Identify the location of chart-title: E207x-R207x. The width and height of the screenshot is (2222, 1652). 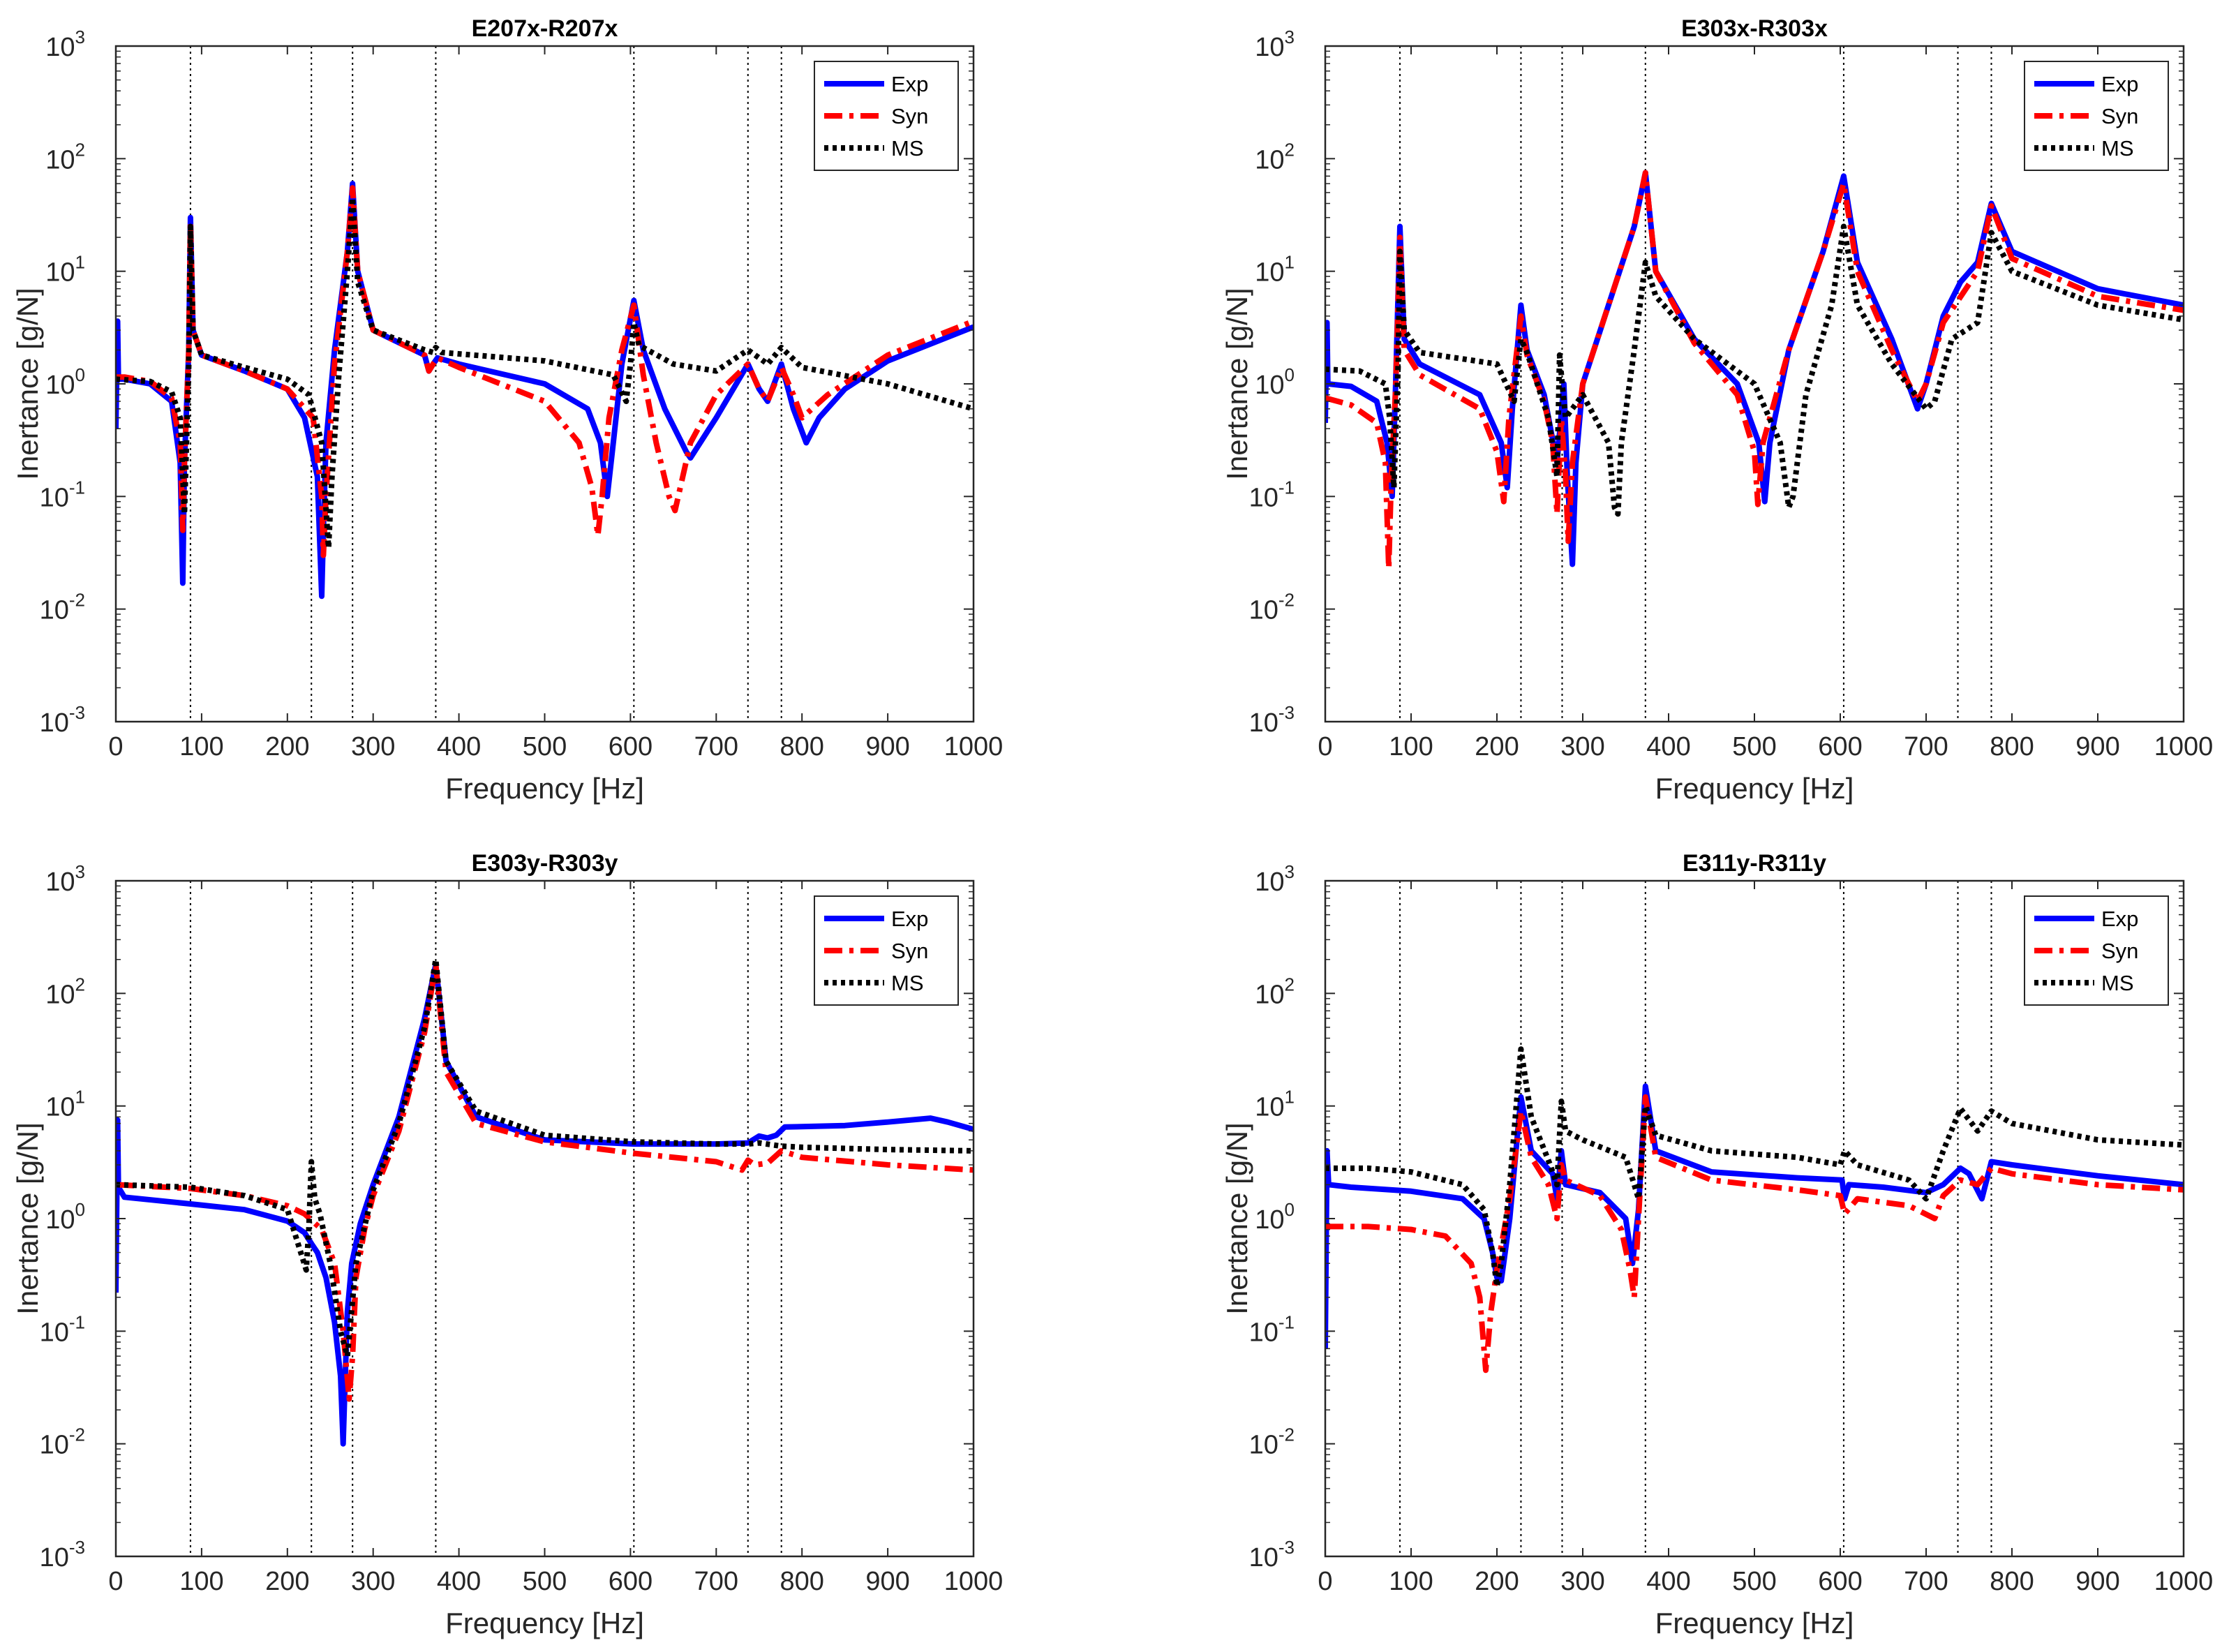
(545, 28).